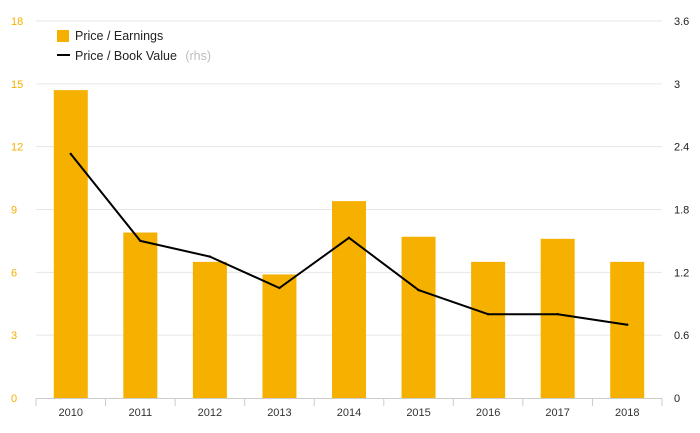 The width and height of the screenshot is (700, 433). I want to click on legend-item-price-book: Price / Book Value (rhs), so click(143, 55).